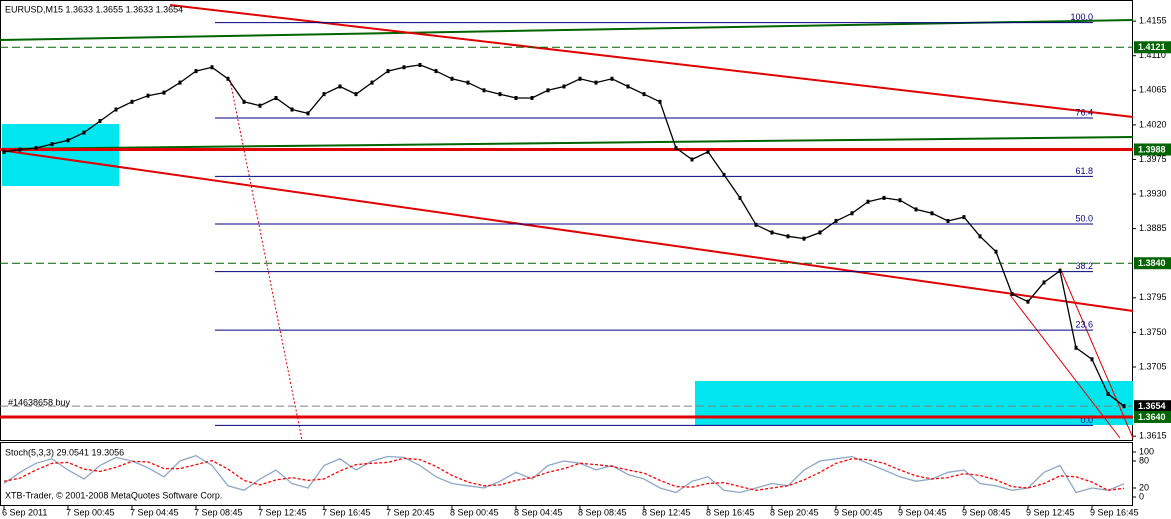  Describe the element at coordinates (1153, 21) in the screenshot. I see `y-tick-label: 1.4155` at that location.